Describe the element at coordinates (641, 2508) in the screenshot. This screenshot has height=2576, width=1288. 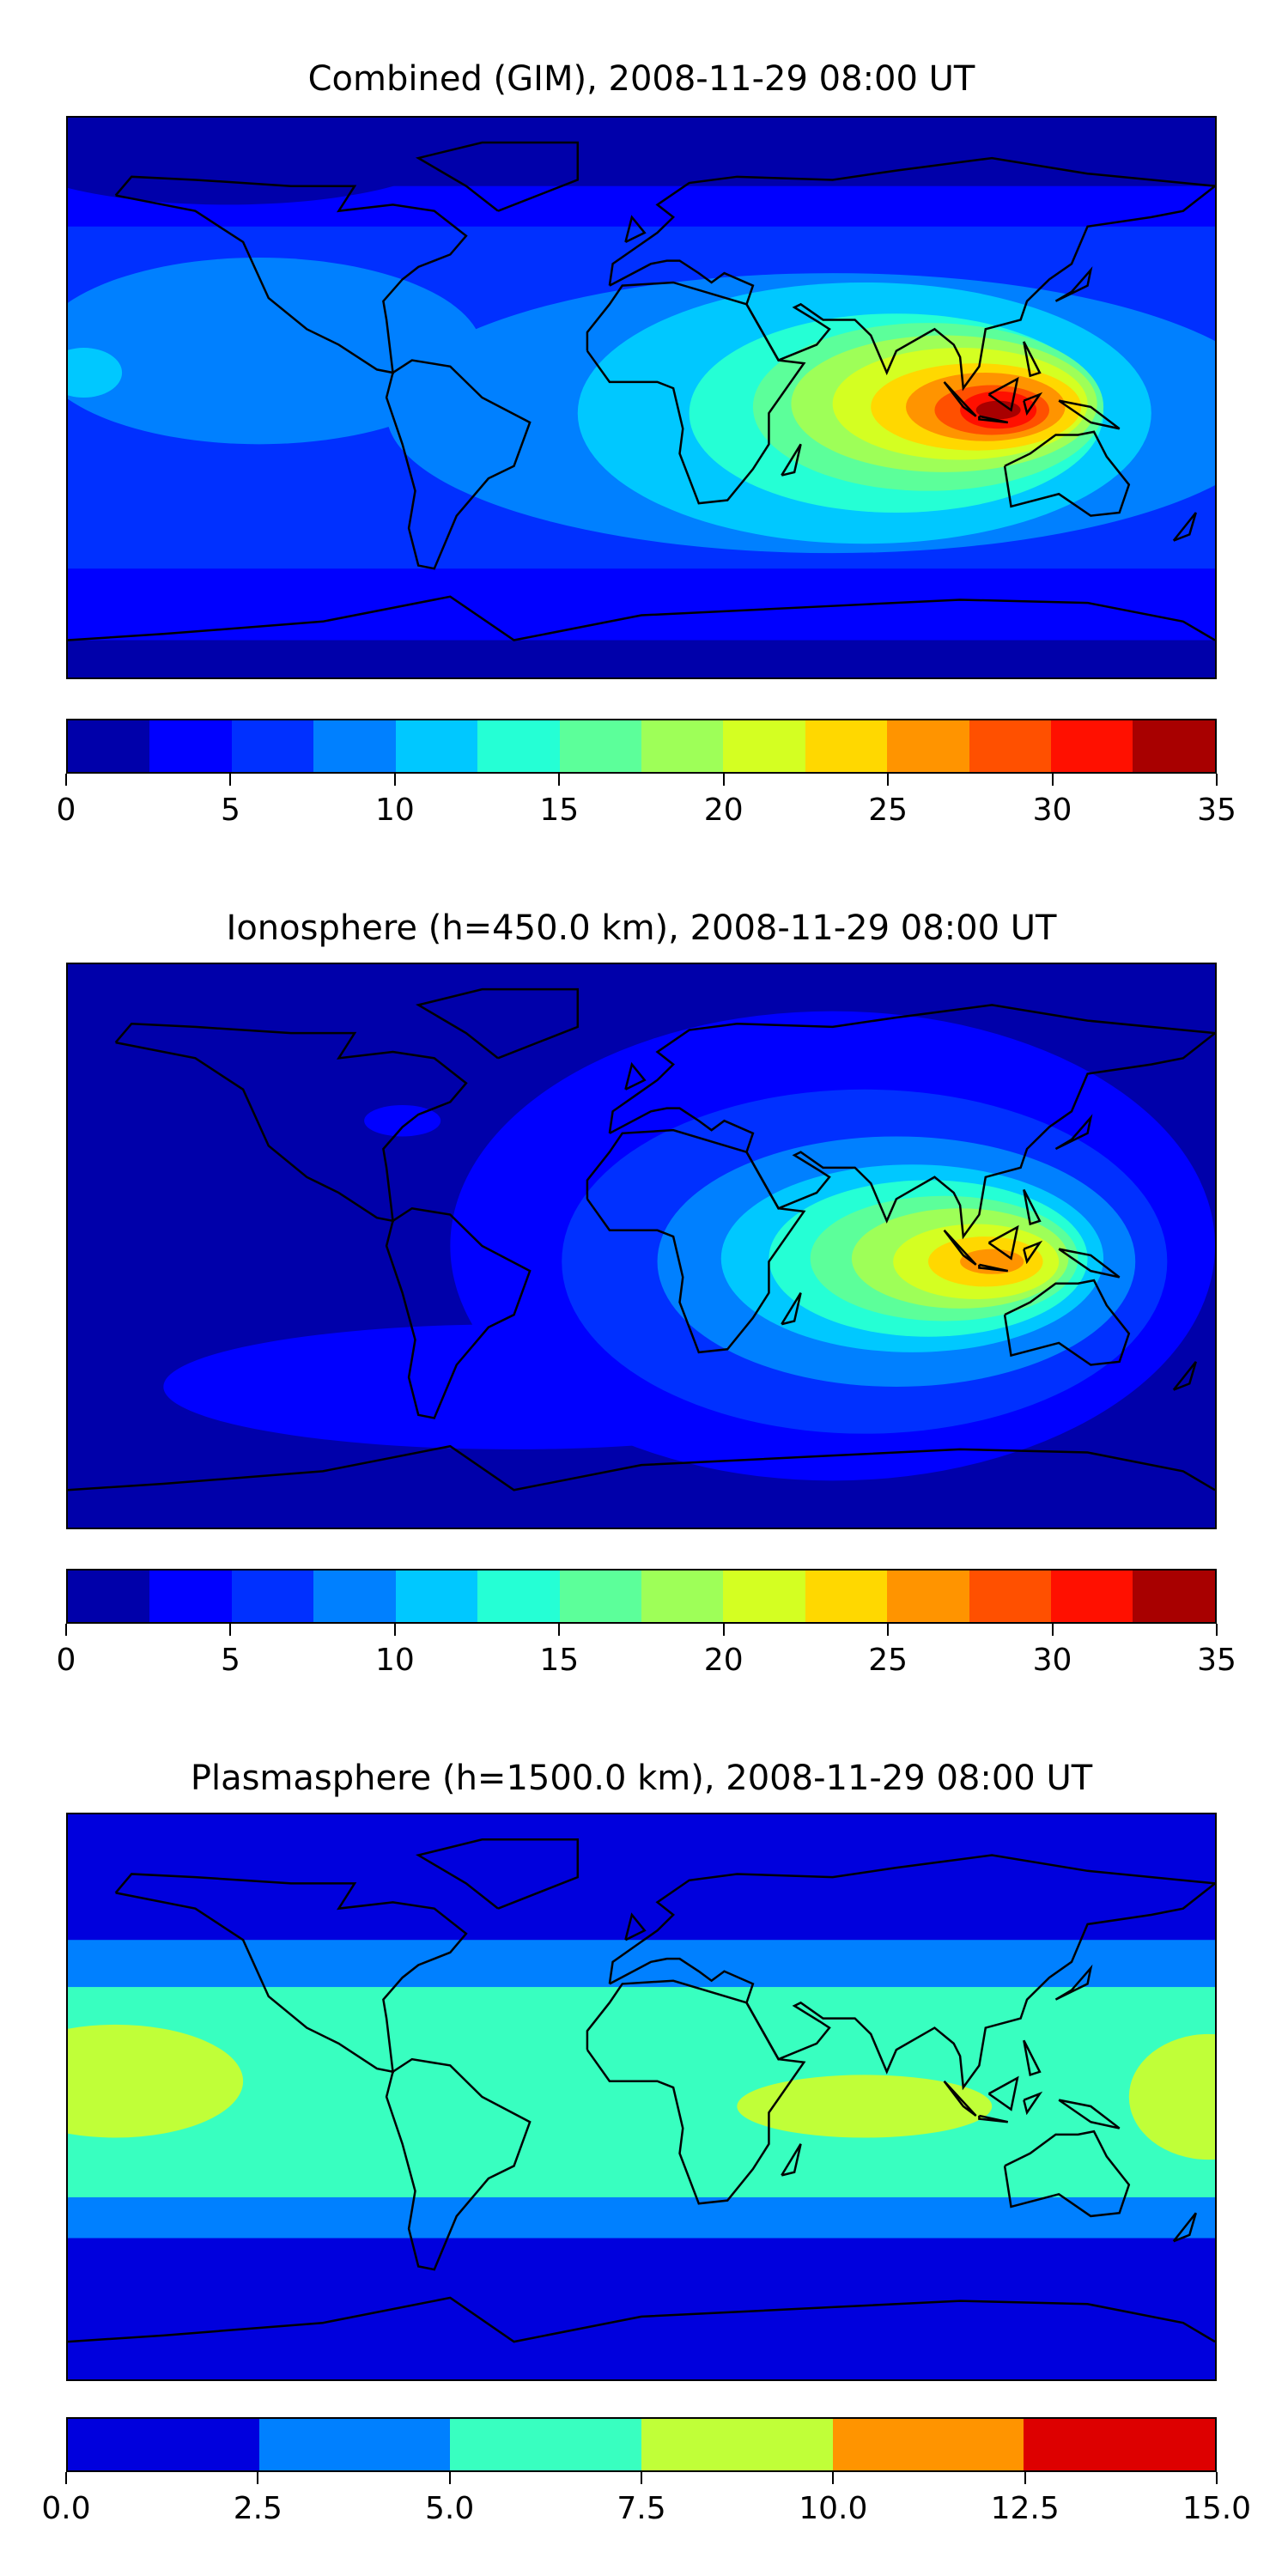
I see `colorbar-tick-label: 7.5` at that location.